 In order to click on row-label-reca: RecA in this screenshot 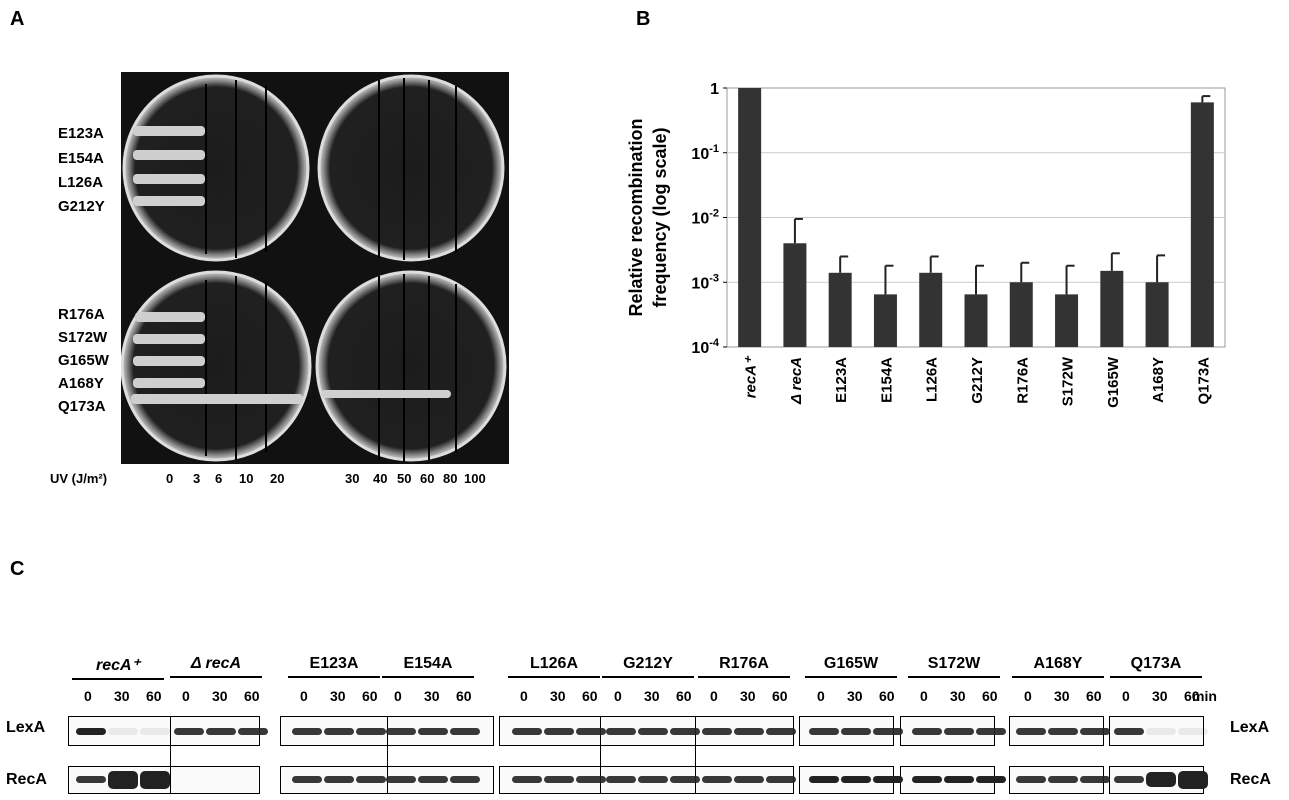, I will do `click(26, 779)`.